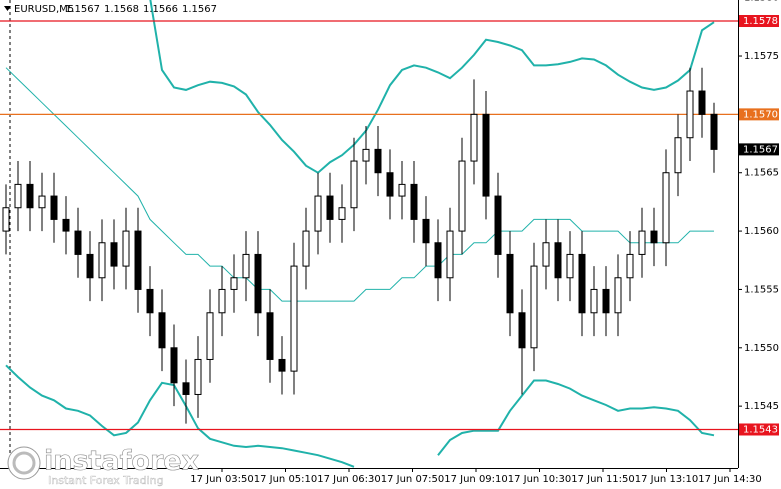 This screenshot has height=489, width=781. I want to click on x-tick-label: 17 Jun 11:50, so click(603, 479).